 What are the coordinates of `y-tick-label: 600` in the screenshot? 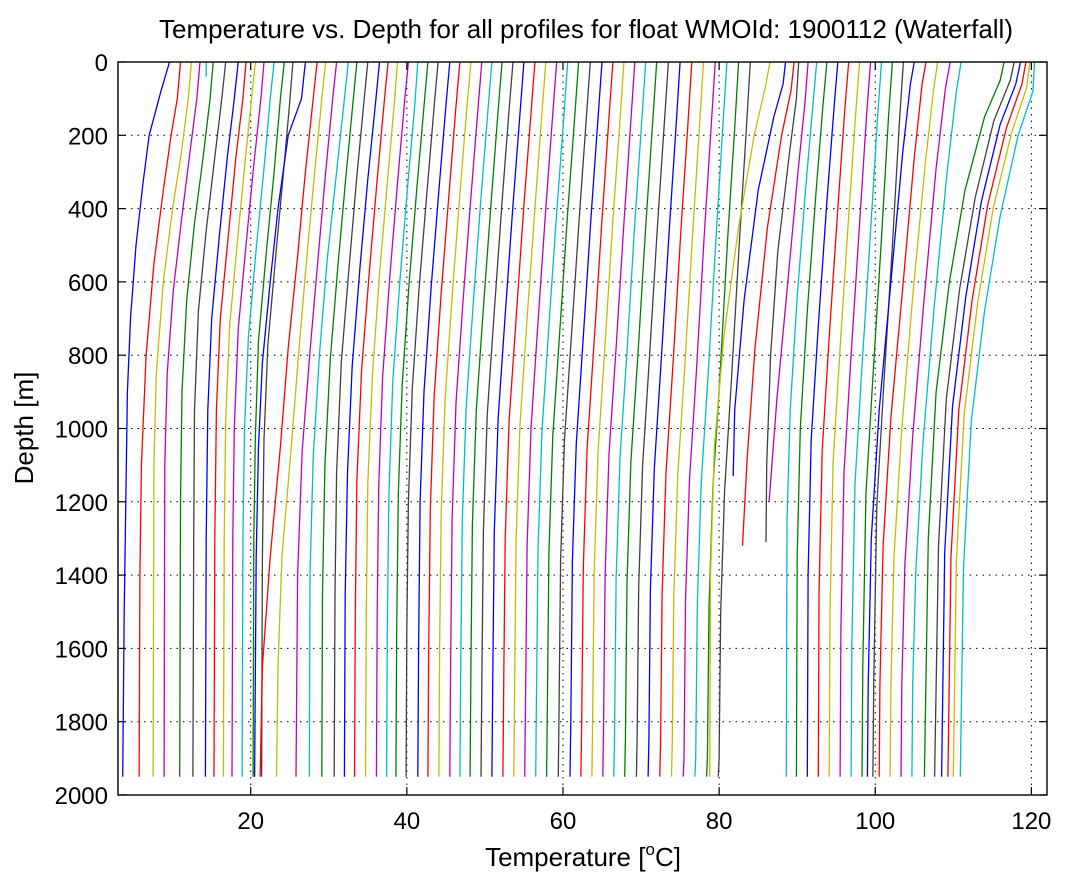 It's located at (88, 283).